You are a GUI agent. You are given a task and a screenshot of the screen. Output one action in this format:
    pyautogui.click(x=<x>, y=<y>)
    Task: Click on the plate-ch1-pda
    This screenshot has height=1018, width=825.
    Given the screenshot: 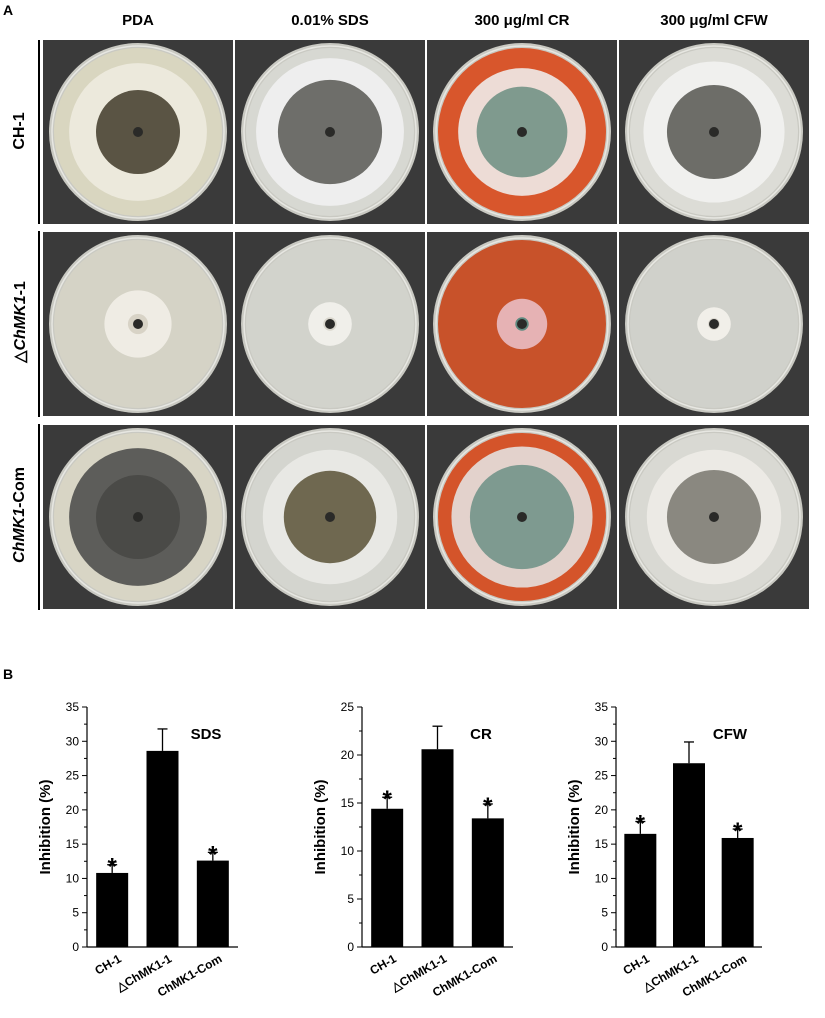 What is the action you would take?
    pyautogui.click(x=138, y=132)
    